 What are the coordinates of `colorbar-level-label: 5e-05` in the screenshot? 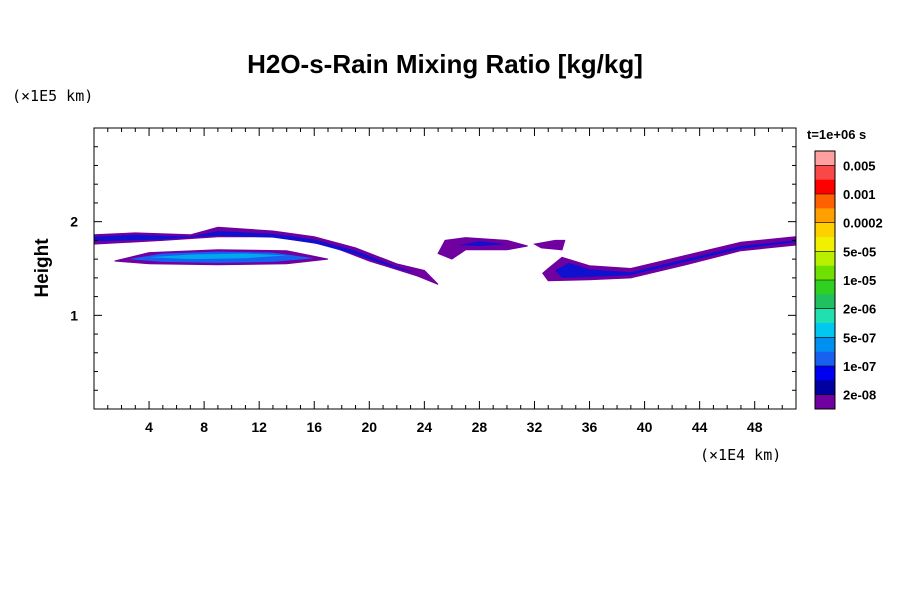 It's located at (859, 251).